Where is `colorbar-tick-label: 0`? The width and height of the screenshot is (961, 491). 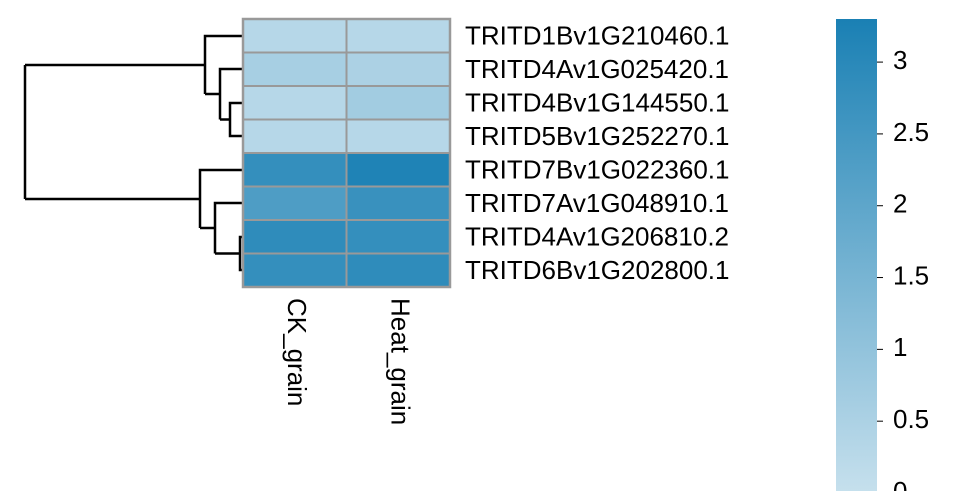 colorbar-tick-label: 0 is located at coordinates (900, 483).